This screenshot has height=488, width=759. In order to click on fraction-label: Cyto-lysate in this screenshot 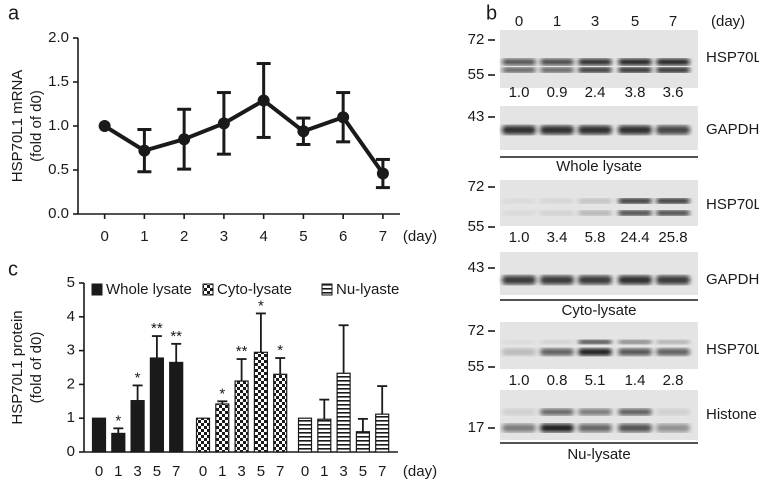, I will do `click(598, 310)`.